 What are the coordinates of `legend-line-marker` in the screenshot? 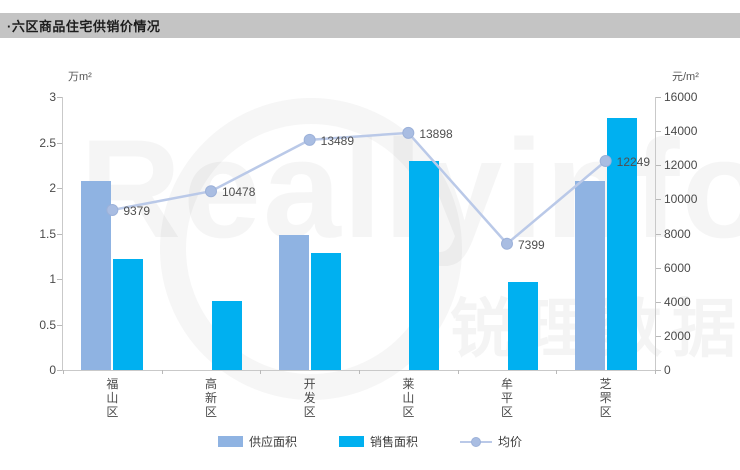 It's located at (476, 442).